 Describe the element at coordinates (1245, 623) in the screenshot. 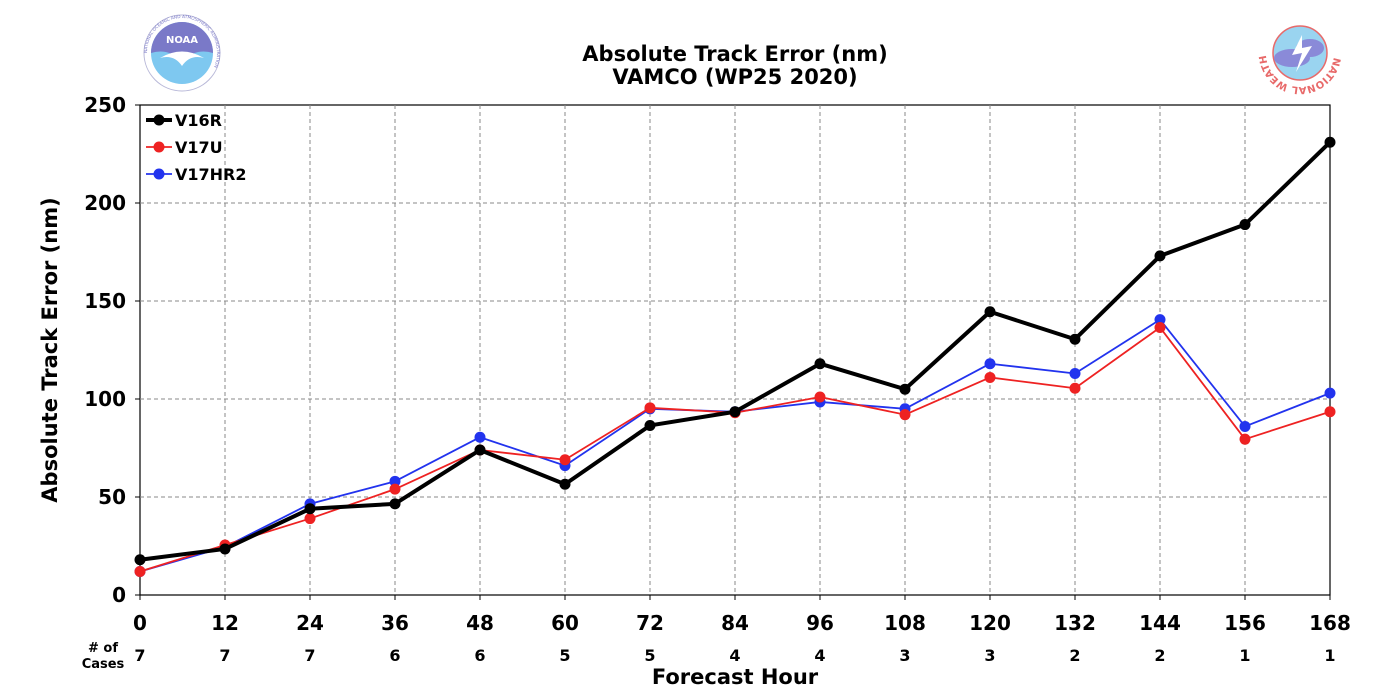

I see `x-tick-label: 156` at that location.